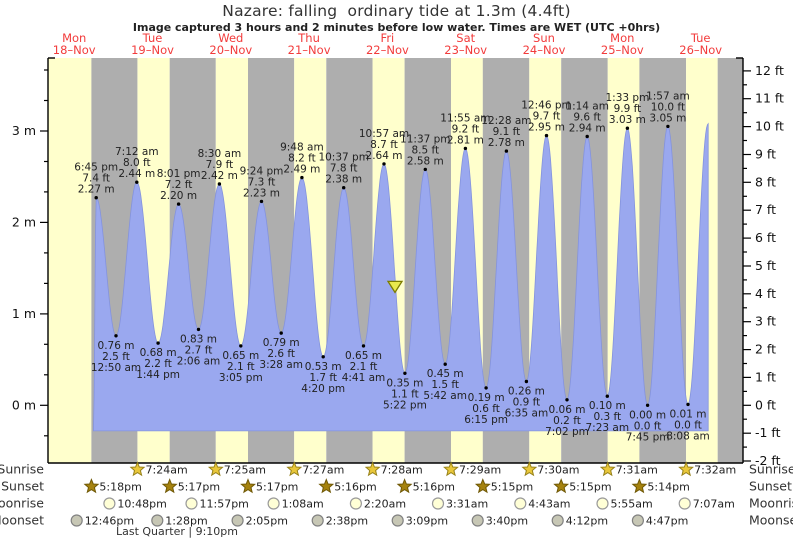 The height and width of the screenshot is (539, 793). Describe the element at coordinates (765, 154) in the screenshot. I see `right-axis-tick-label: 9 ft` at that location.